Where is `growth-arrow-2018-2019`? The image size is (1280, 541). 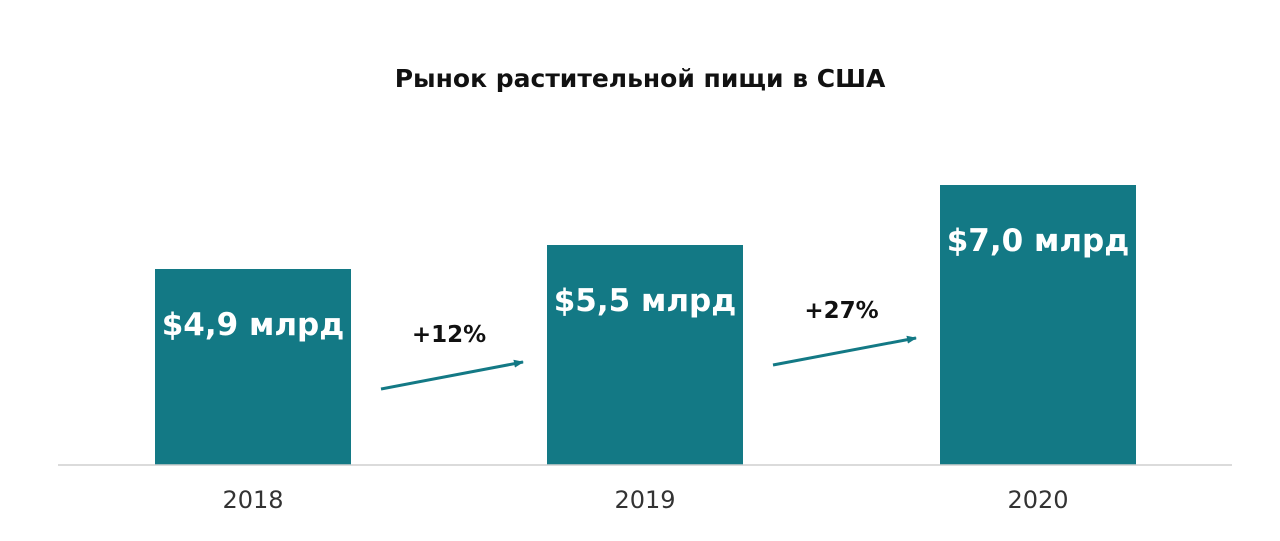 growth-arrow-2018-2019 is located at coordinates (452, 375).